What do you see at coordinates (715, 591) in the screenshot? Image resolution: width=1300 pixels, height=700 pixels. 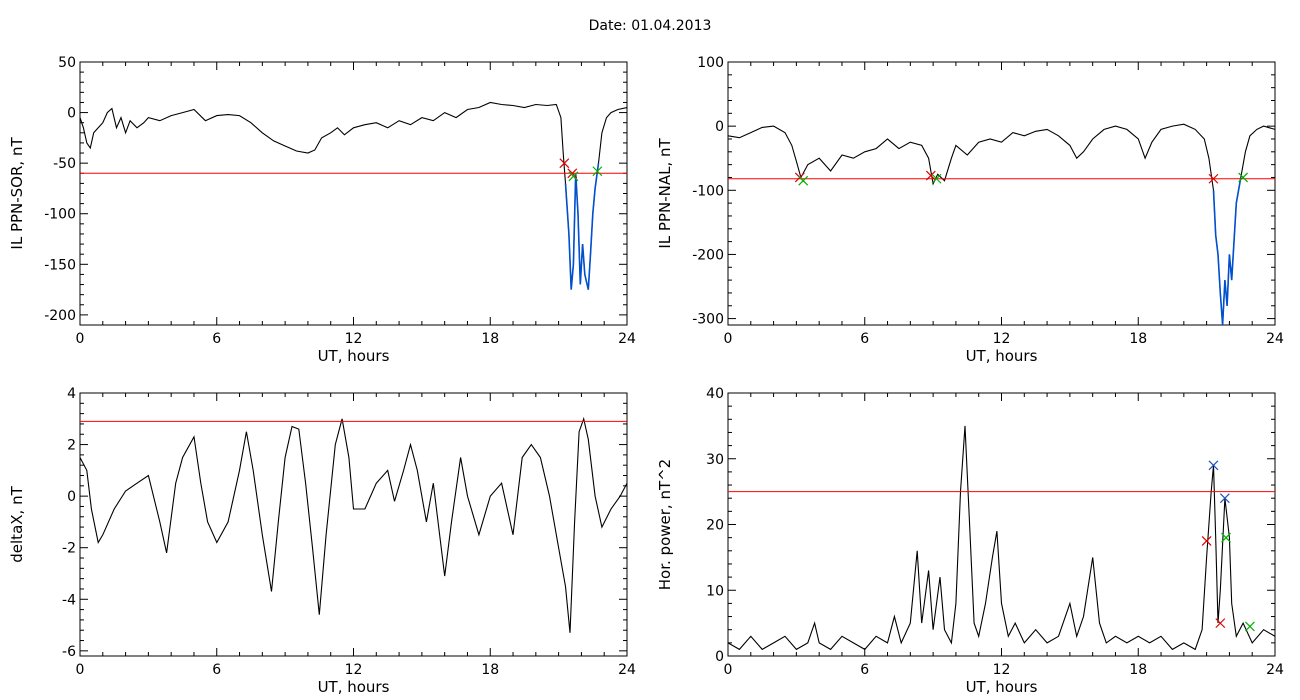 I see `y-tick-label: 10` at bounding box center [715, 591].